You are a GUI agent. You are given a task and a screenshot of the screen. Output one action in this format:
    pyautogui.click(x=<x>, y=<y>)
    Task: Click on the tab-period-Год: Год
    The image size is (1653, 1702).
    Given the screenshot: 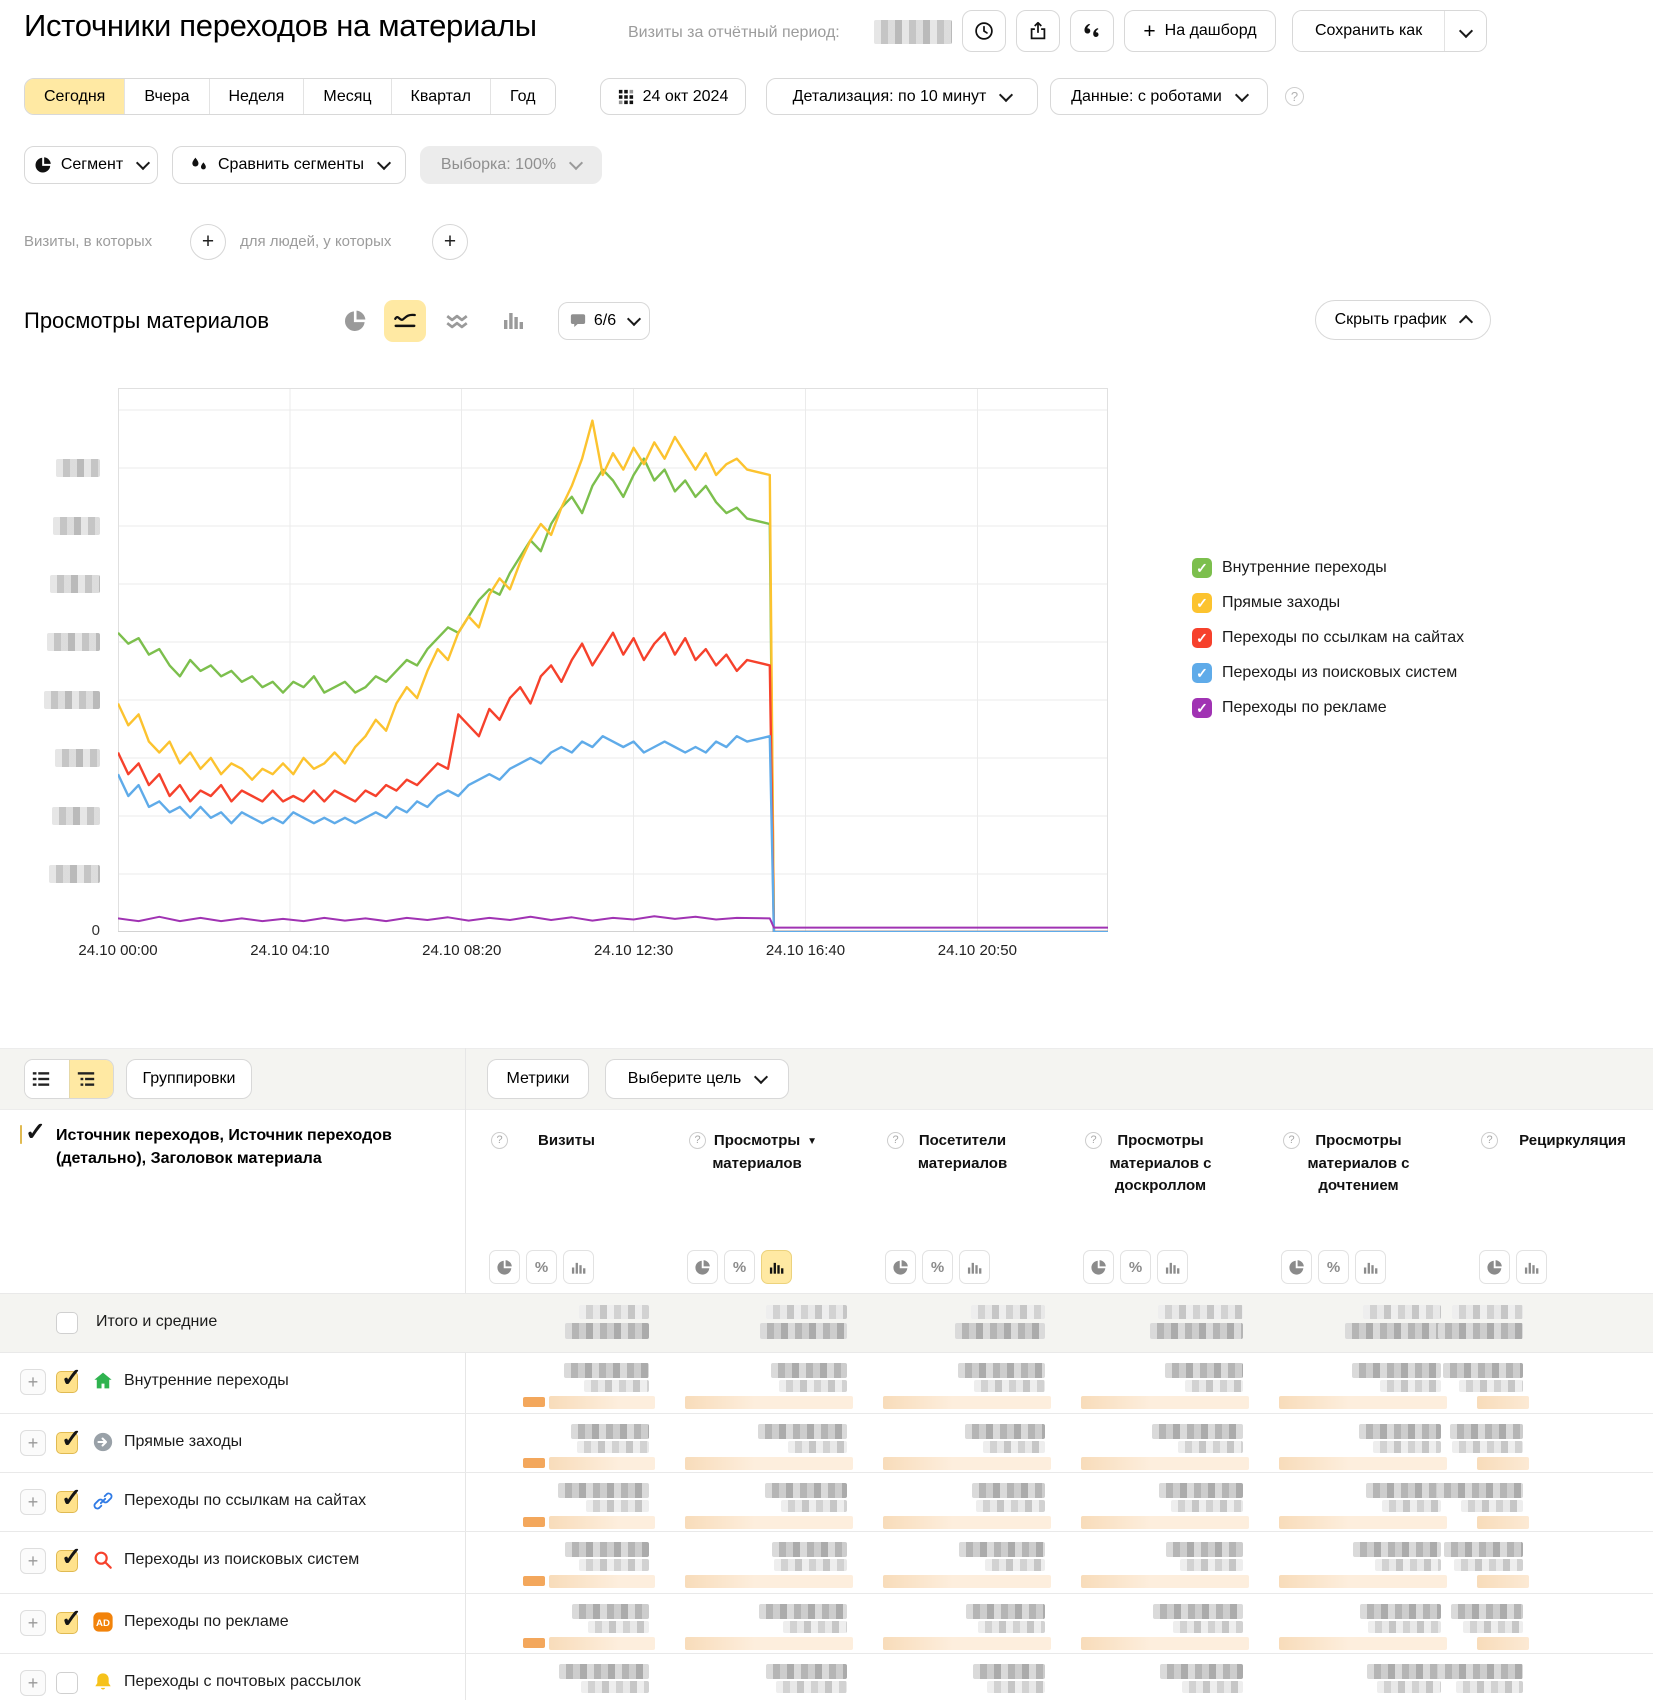 What is the action you would take?
    pyautogui.click(x=522, y=96)
    